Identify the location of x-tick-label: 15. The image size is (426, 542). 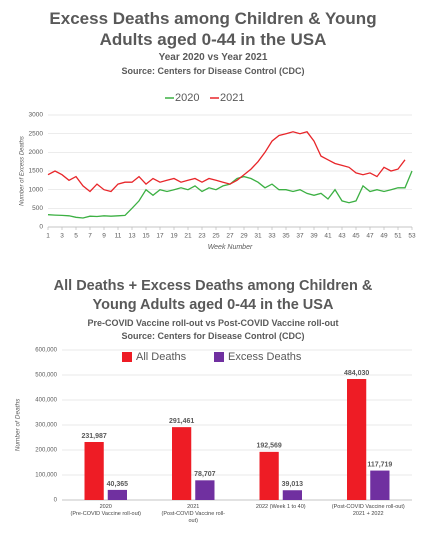
(146, 236).